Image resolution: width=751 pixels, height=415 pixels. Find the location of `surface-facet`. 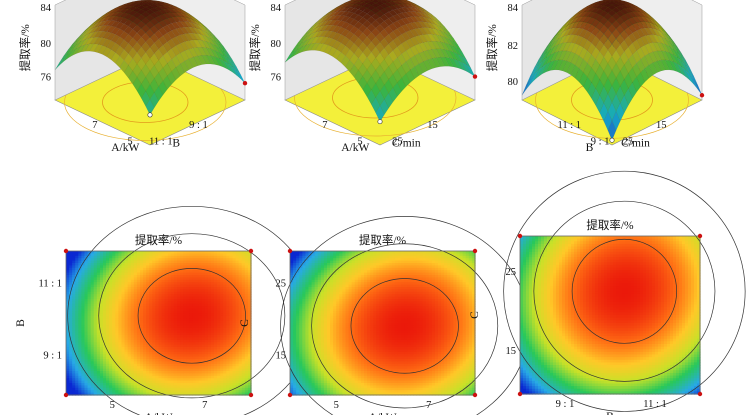

surface-facet is located at coordinates (351, 1).